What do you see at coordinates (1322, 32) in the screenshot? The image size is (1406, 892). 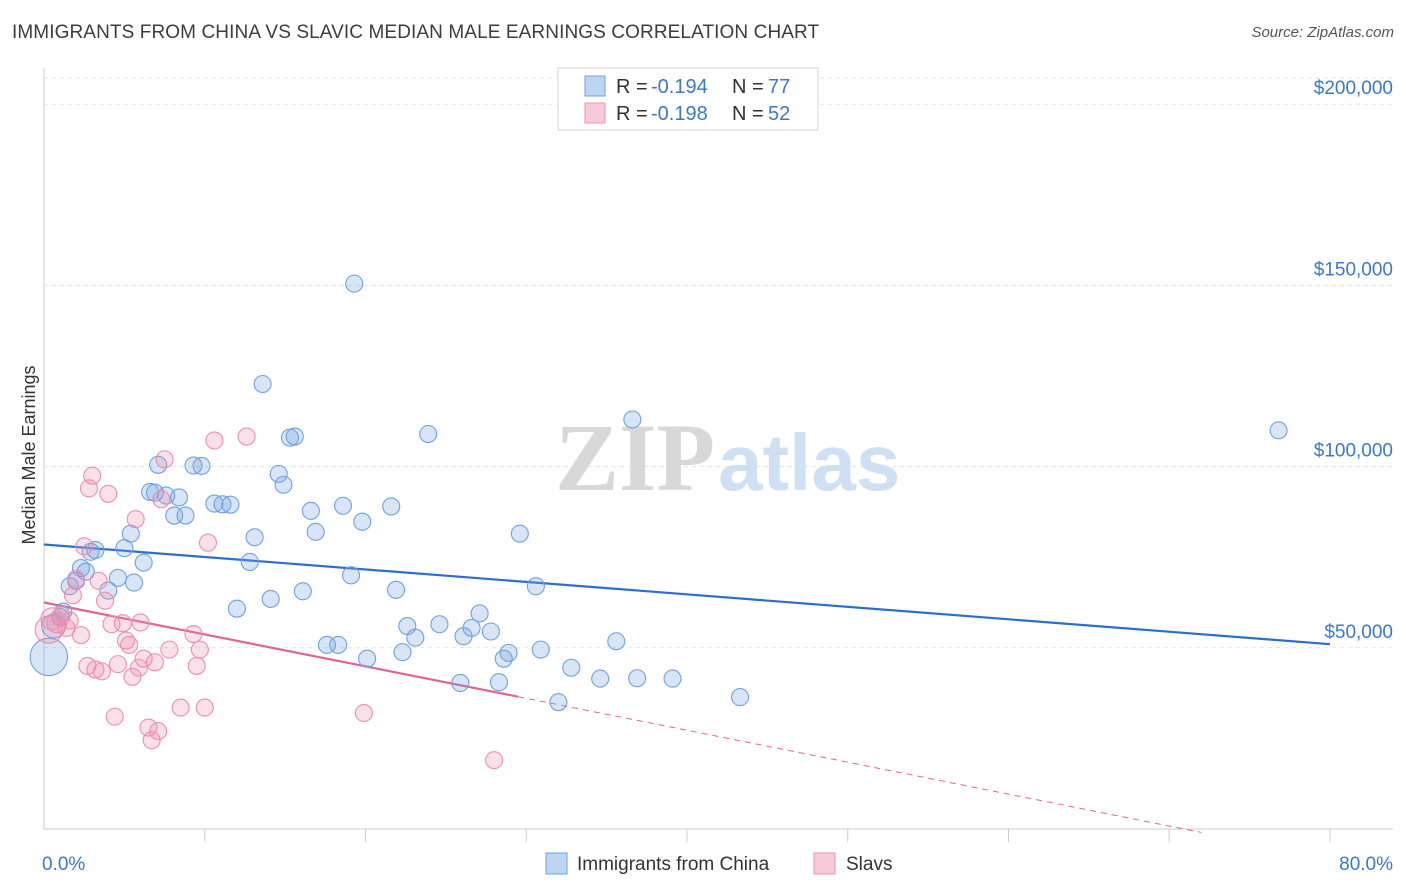 I see `chart-source: Source: ZipAtlas.com` at bounding box center [1322, 32].